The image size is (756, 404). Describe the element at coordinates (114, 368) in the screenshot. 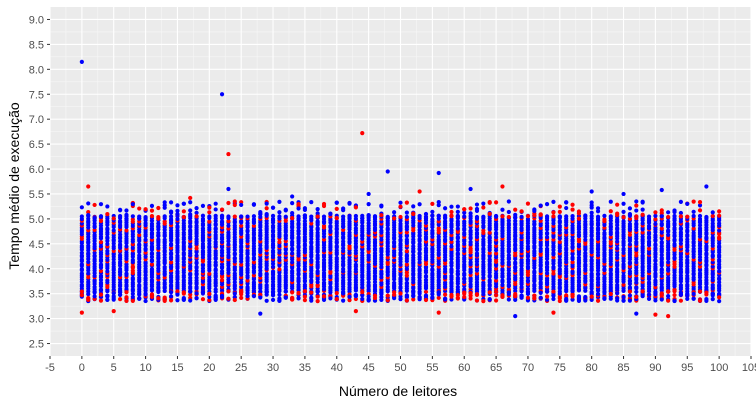

I see `x-tick-label: 5` at that location.